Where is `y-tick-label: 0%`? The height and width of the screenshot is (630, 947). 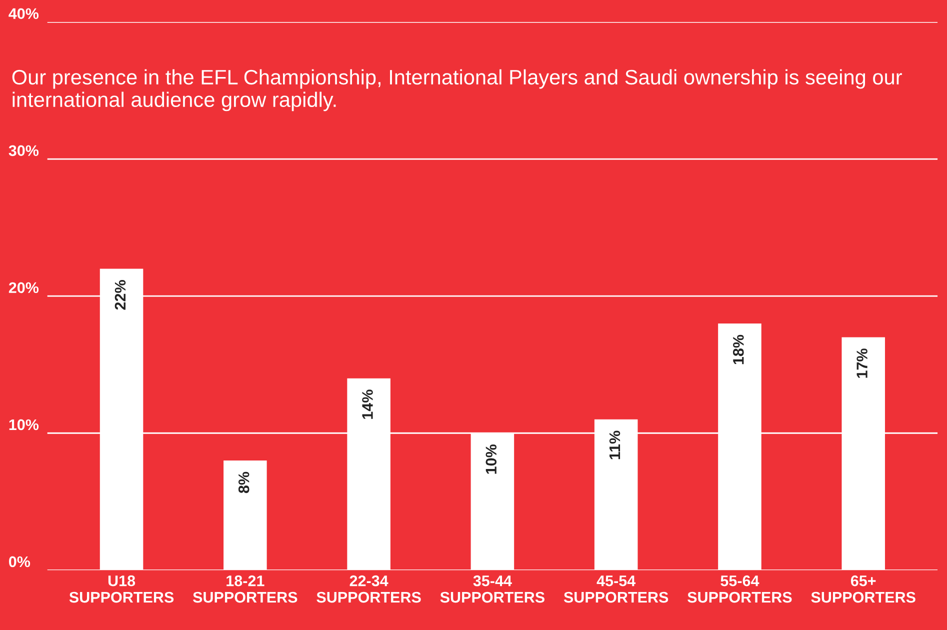
y-tick-label: 0% is located at coordinates (19, 562).